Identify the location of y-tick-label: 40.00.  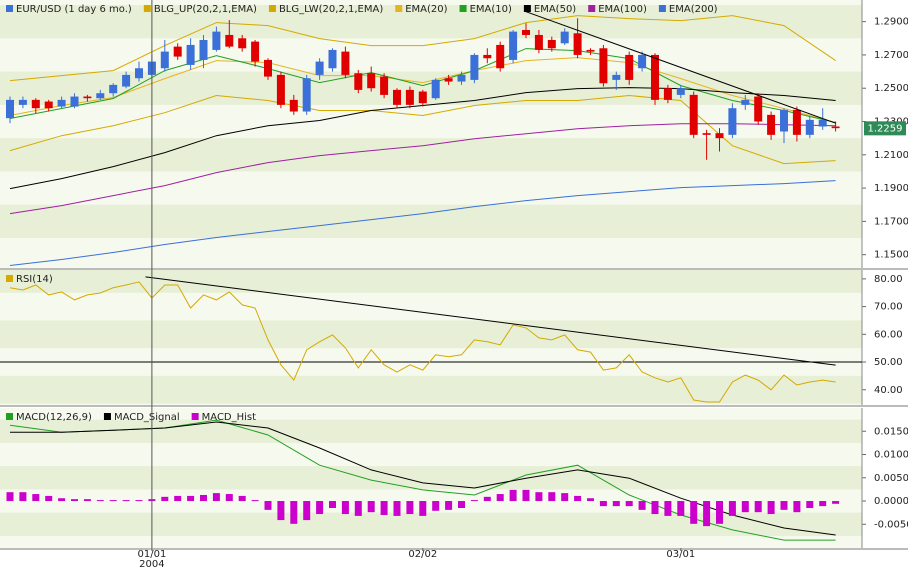
(888, 390).